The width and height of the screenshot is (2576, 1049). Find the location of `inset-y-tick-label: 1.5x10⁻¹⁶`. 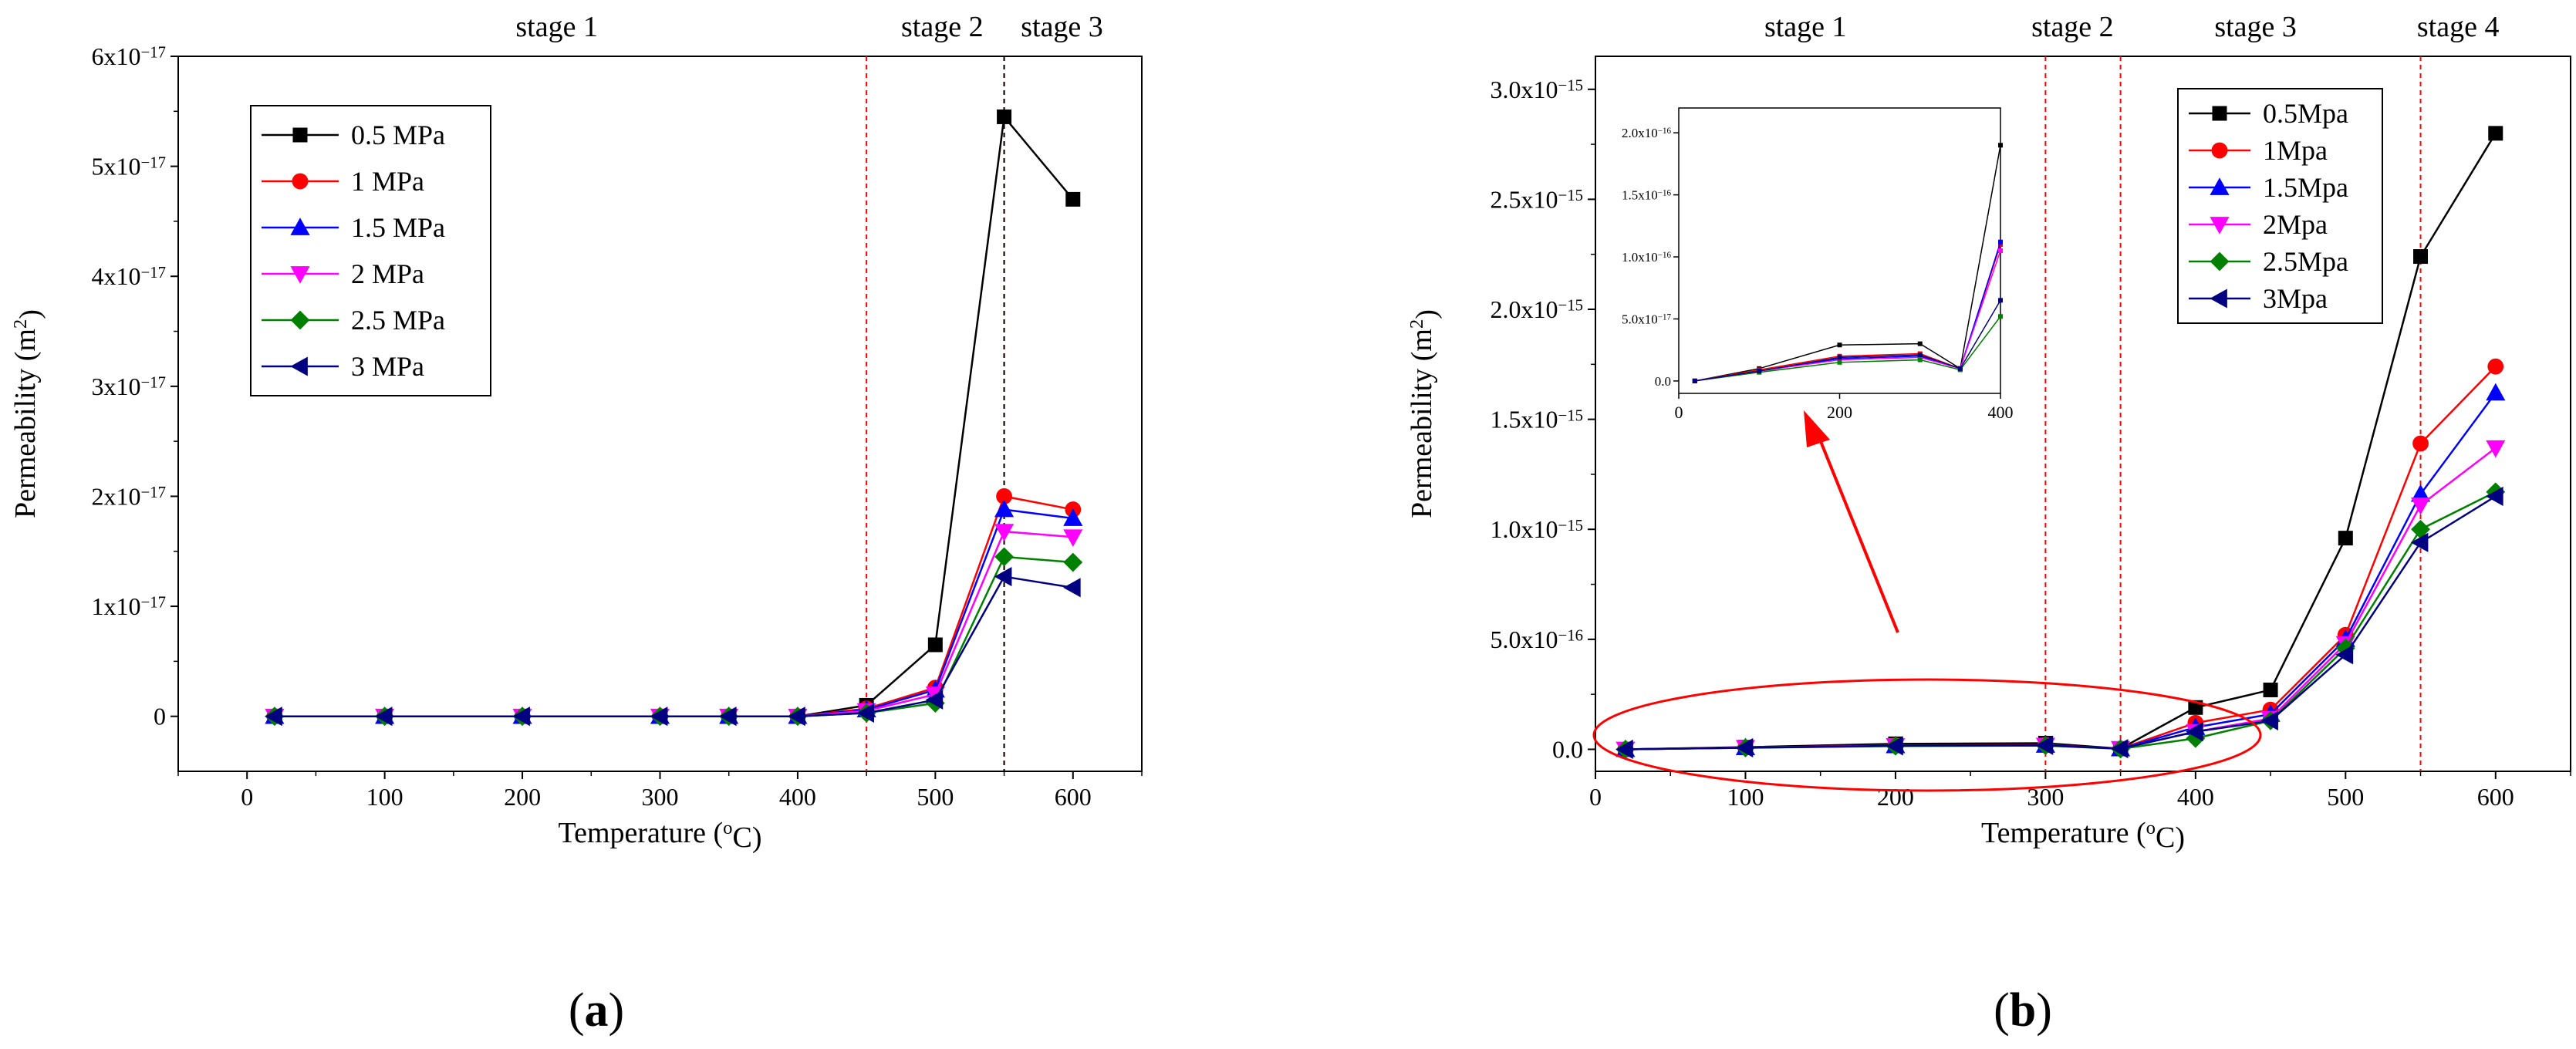

inset-y-tick-label: 1.5x10⁻¹⁶ is located at coordinates (1647, 195).